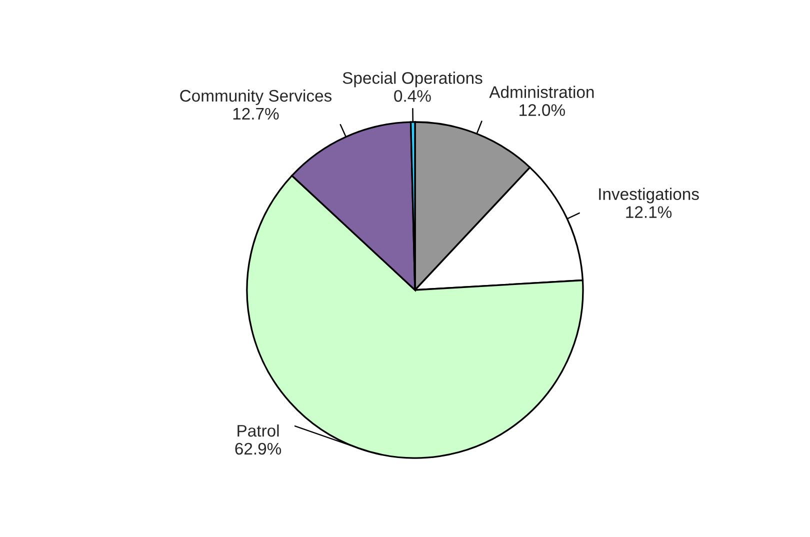 The width and height of the screenshot is (810, 537). Describe the element at coordinates (412, 80) in the screenshot. I see `slice-label: Special Operations` at that location.